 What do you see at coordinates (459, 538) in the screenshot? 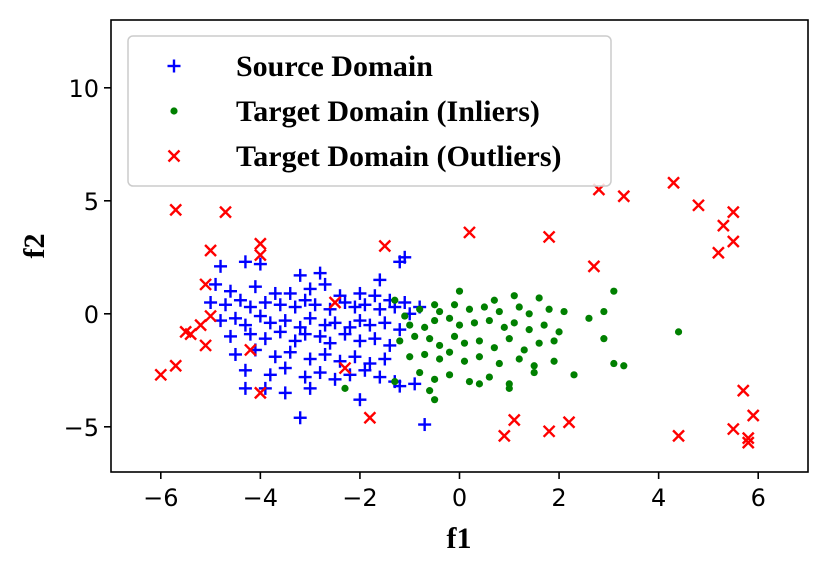
I see `x-axis-label: f1` at bounding box center [459, 538].